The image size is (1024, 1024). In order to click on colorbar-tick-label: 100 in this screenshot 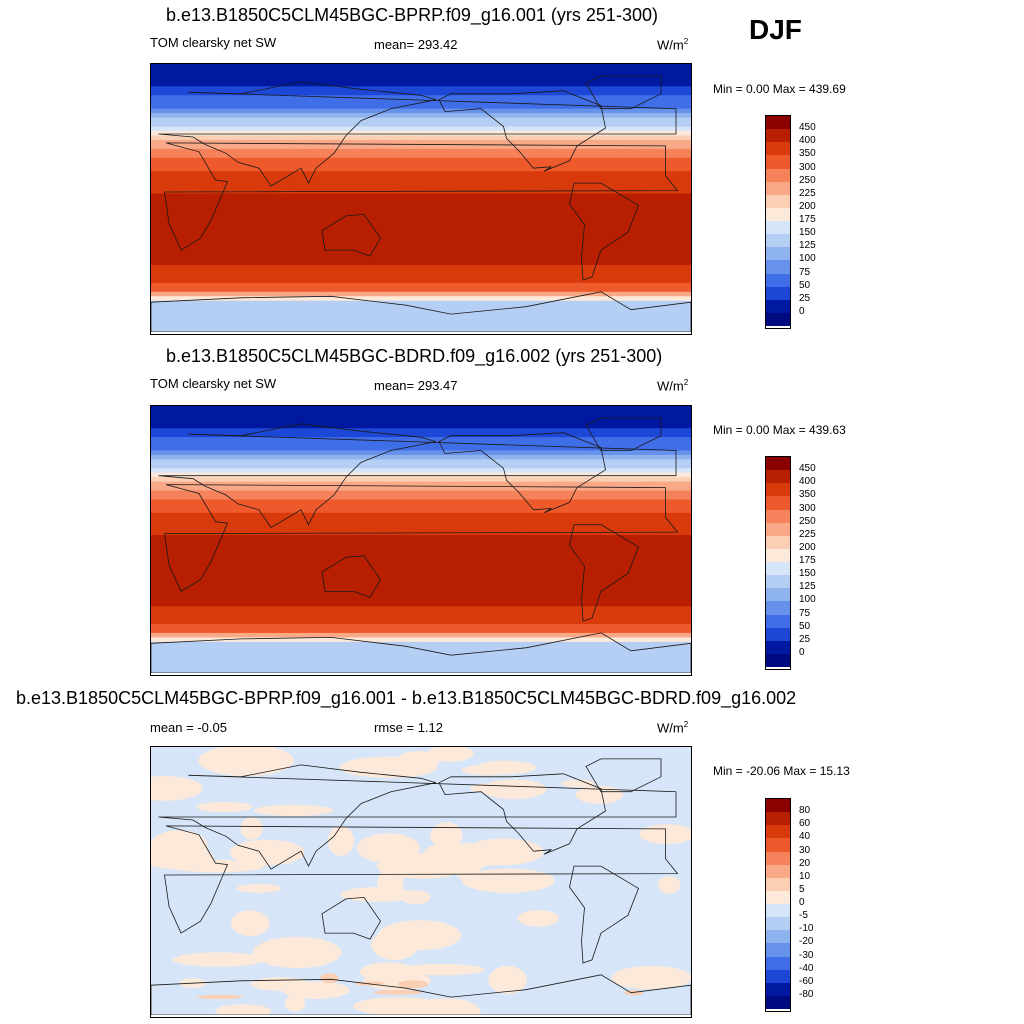, I will do `click(807, 600)`.